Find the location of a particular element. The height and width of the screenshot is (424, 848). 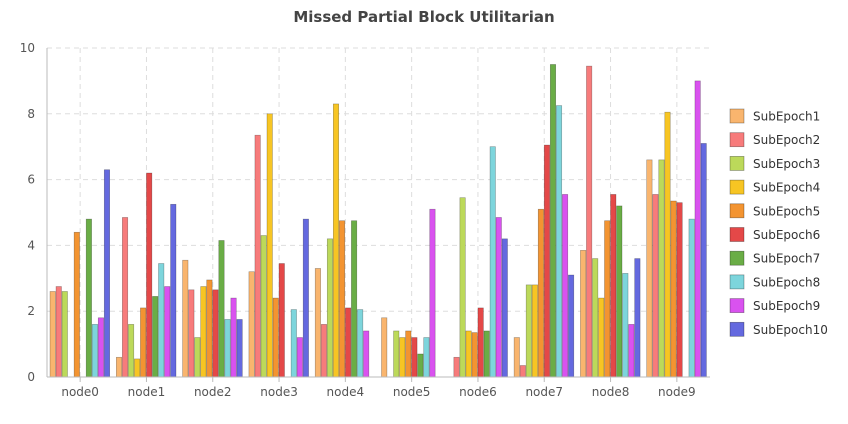

bar-subepoch8-node7 is located at coordinates (559, 241).